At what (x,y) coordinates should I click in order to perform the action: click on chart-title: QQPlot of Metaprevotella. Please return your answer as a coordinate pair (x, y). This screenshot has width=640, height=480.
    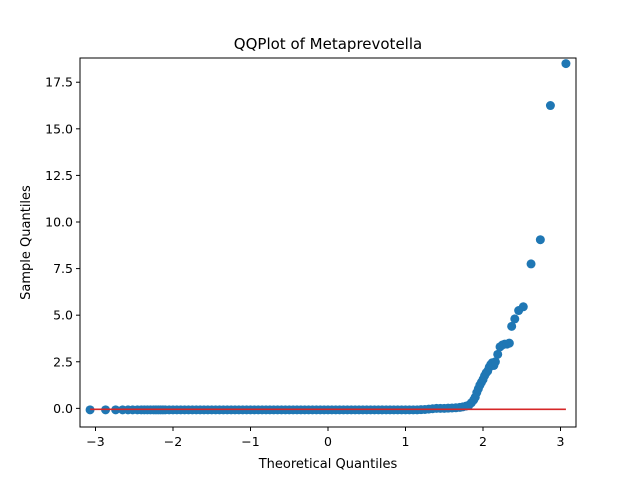
    Looking at the image, I should click on (328, 44).